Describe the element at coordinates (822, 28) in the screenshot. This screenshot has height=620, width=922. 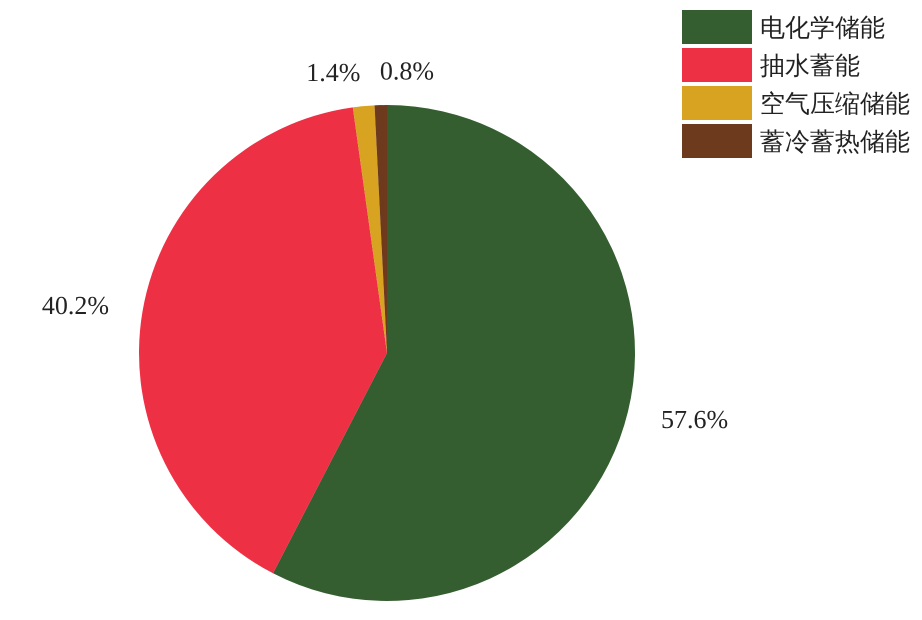
I see `legend-label: 电化学储能` at that location.